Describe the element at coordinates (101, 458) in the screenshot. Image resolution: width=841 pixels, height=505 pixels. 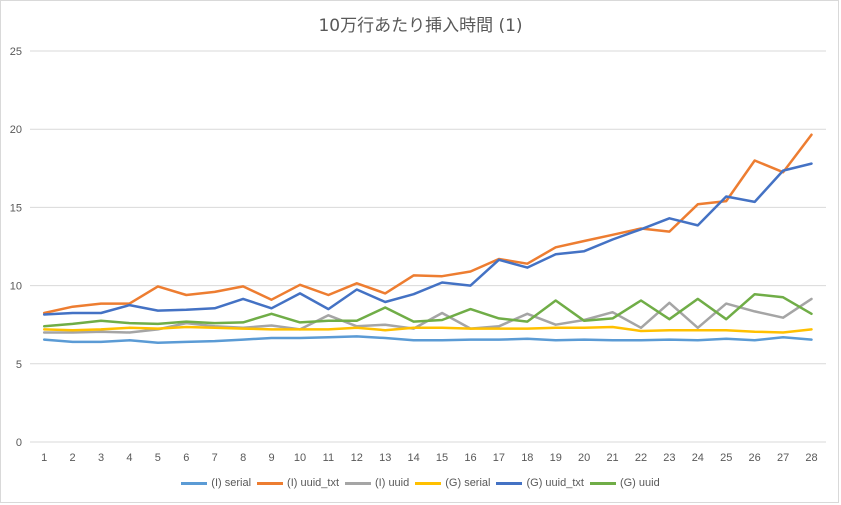
I see `x-tick-label: 3` at that location.